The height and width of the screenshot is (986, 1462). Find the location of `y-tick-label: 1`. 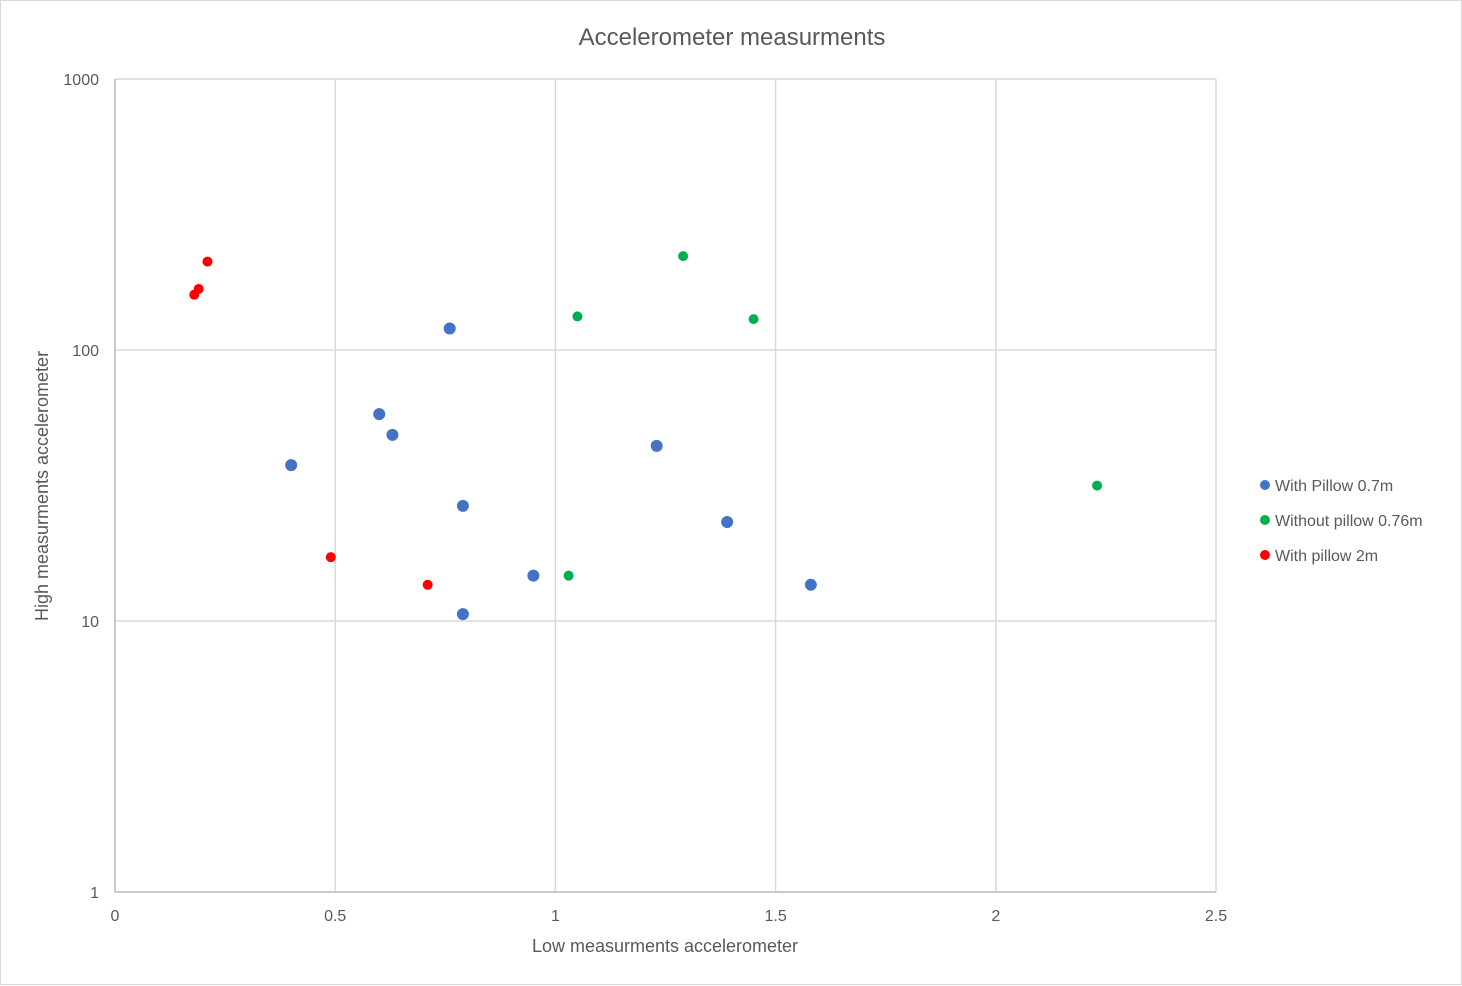

y-tick-label: 1 is located at coordinates (94, 893).